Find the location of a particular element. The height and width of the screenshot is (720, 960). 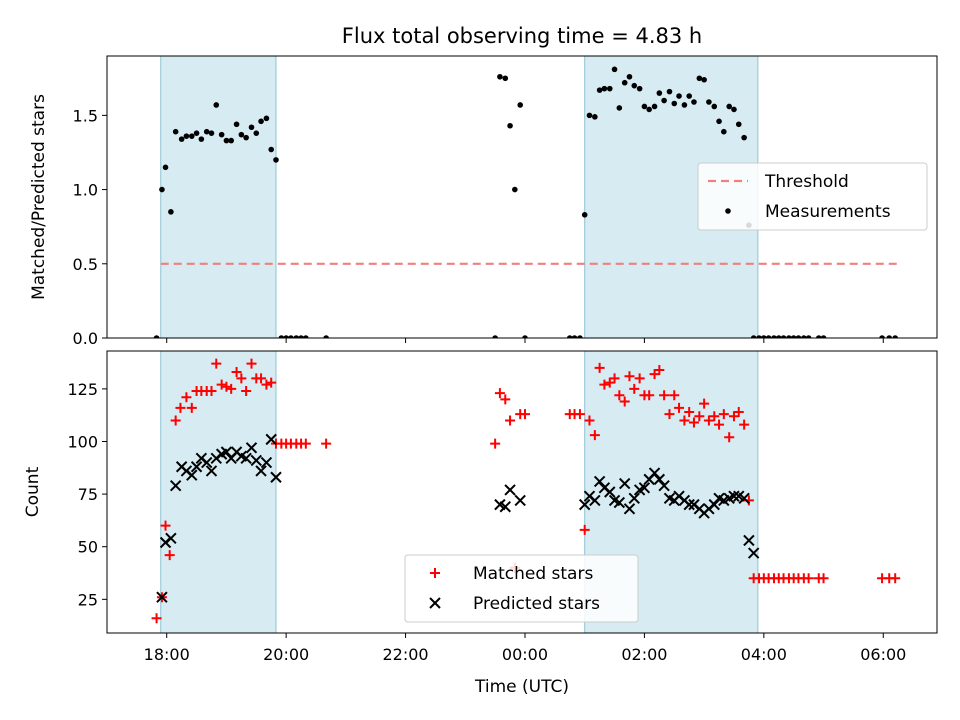

legend-label-measurements: Measurements is located at coordinates (828, 212).